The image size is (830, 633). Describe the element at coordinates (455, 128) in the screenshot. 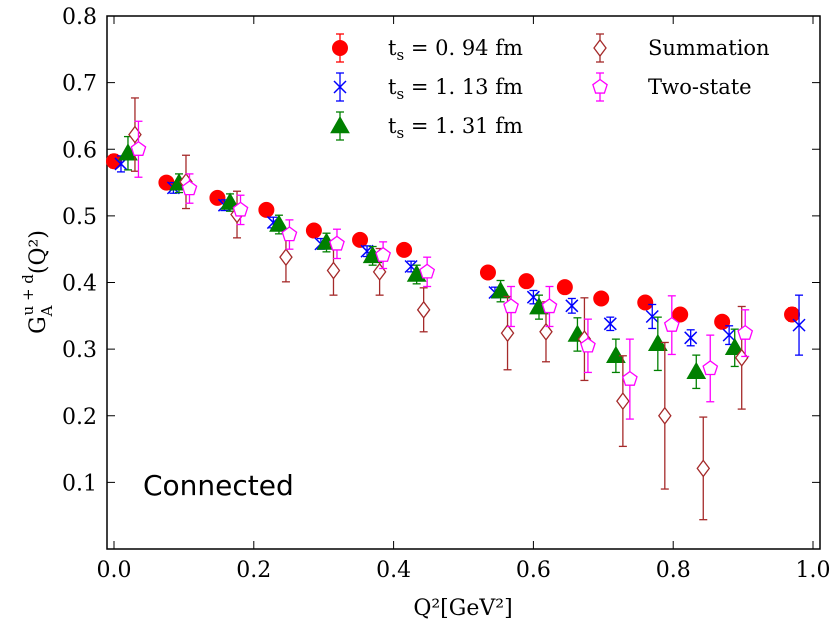

I see `legend-label: ts = 1. 31 fm` at that location.